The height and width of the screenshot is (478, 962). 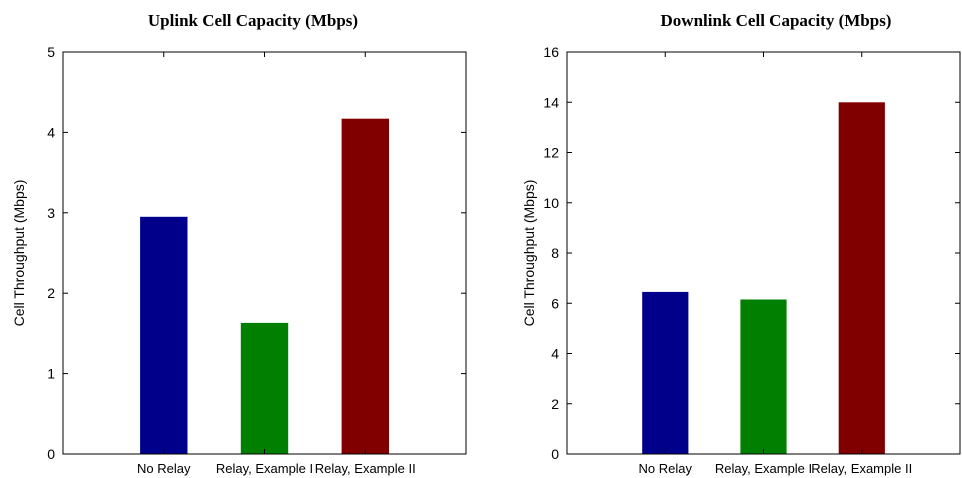 I want to click on downlink-ytick-label: 14, so click(x=551, y=102).